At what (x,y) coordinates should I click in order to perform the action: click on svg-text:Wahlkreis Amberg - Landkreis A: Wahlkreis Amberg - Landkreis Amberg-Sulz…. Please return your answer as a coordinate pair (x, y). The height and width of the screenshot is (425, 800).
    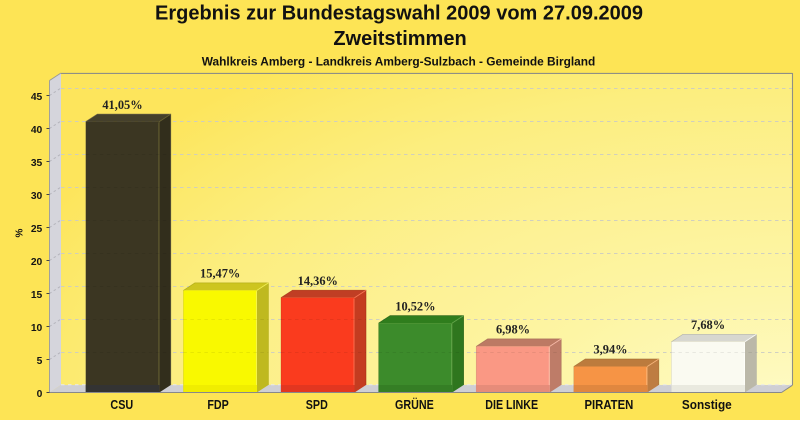
    Looking at the image, I should click on (399, 61).